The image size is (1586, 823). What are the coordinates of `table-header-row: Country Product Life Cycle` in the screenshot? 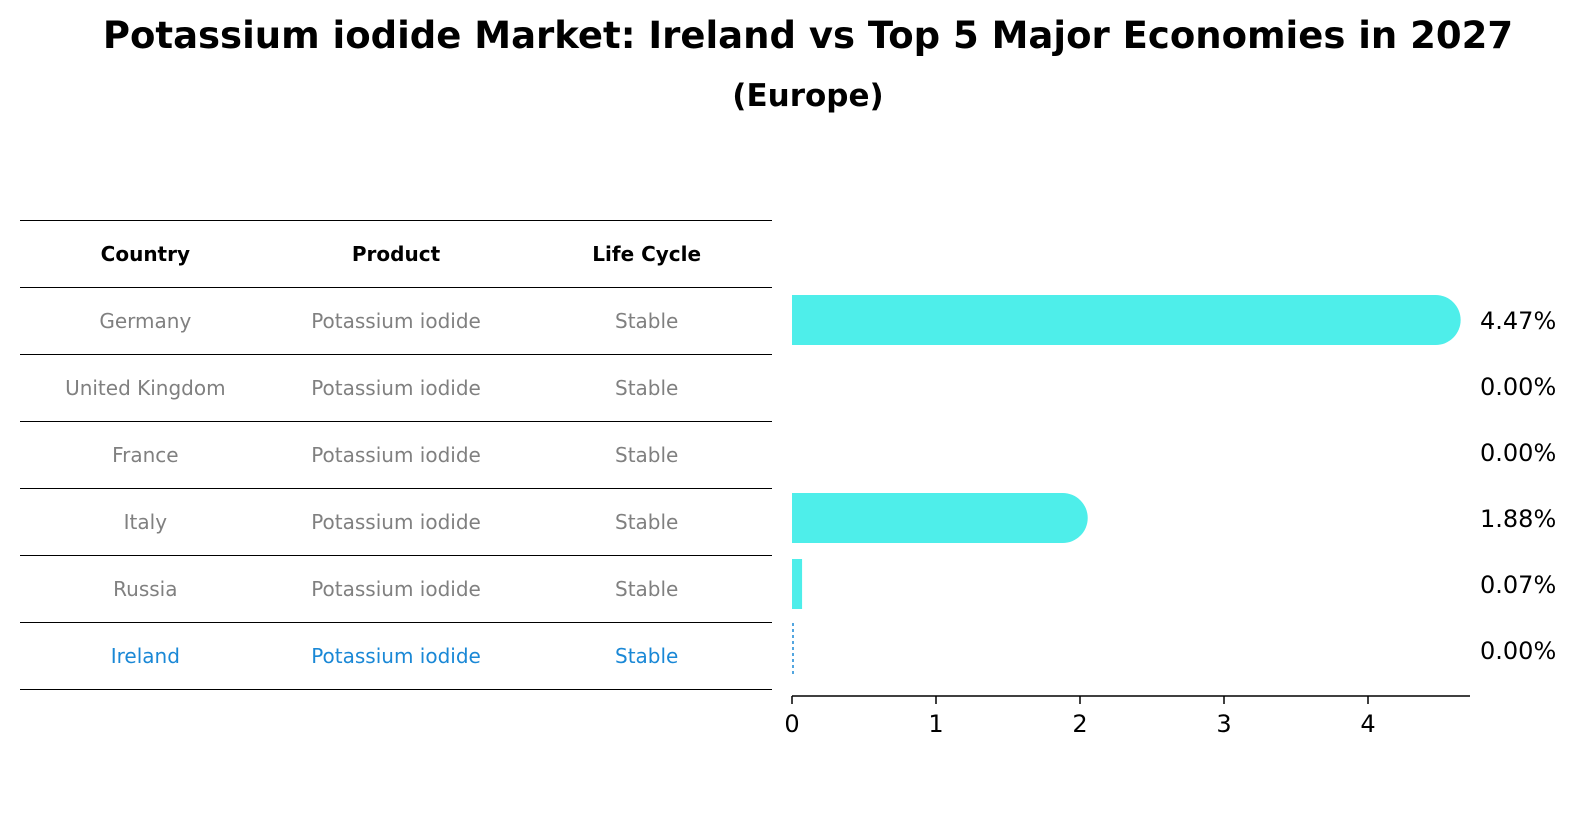 It's located at (396, 253).